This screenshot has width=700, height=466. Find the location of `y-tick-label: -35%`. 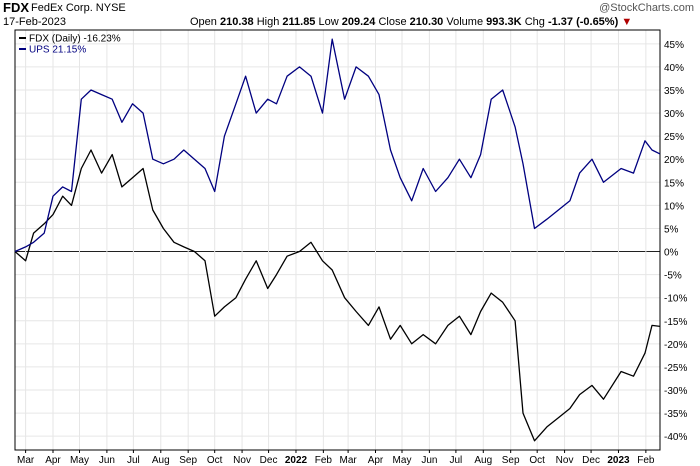

y-tick-label: -35% is located at coordinates (675, 414).